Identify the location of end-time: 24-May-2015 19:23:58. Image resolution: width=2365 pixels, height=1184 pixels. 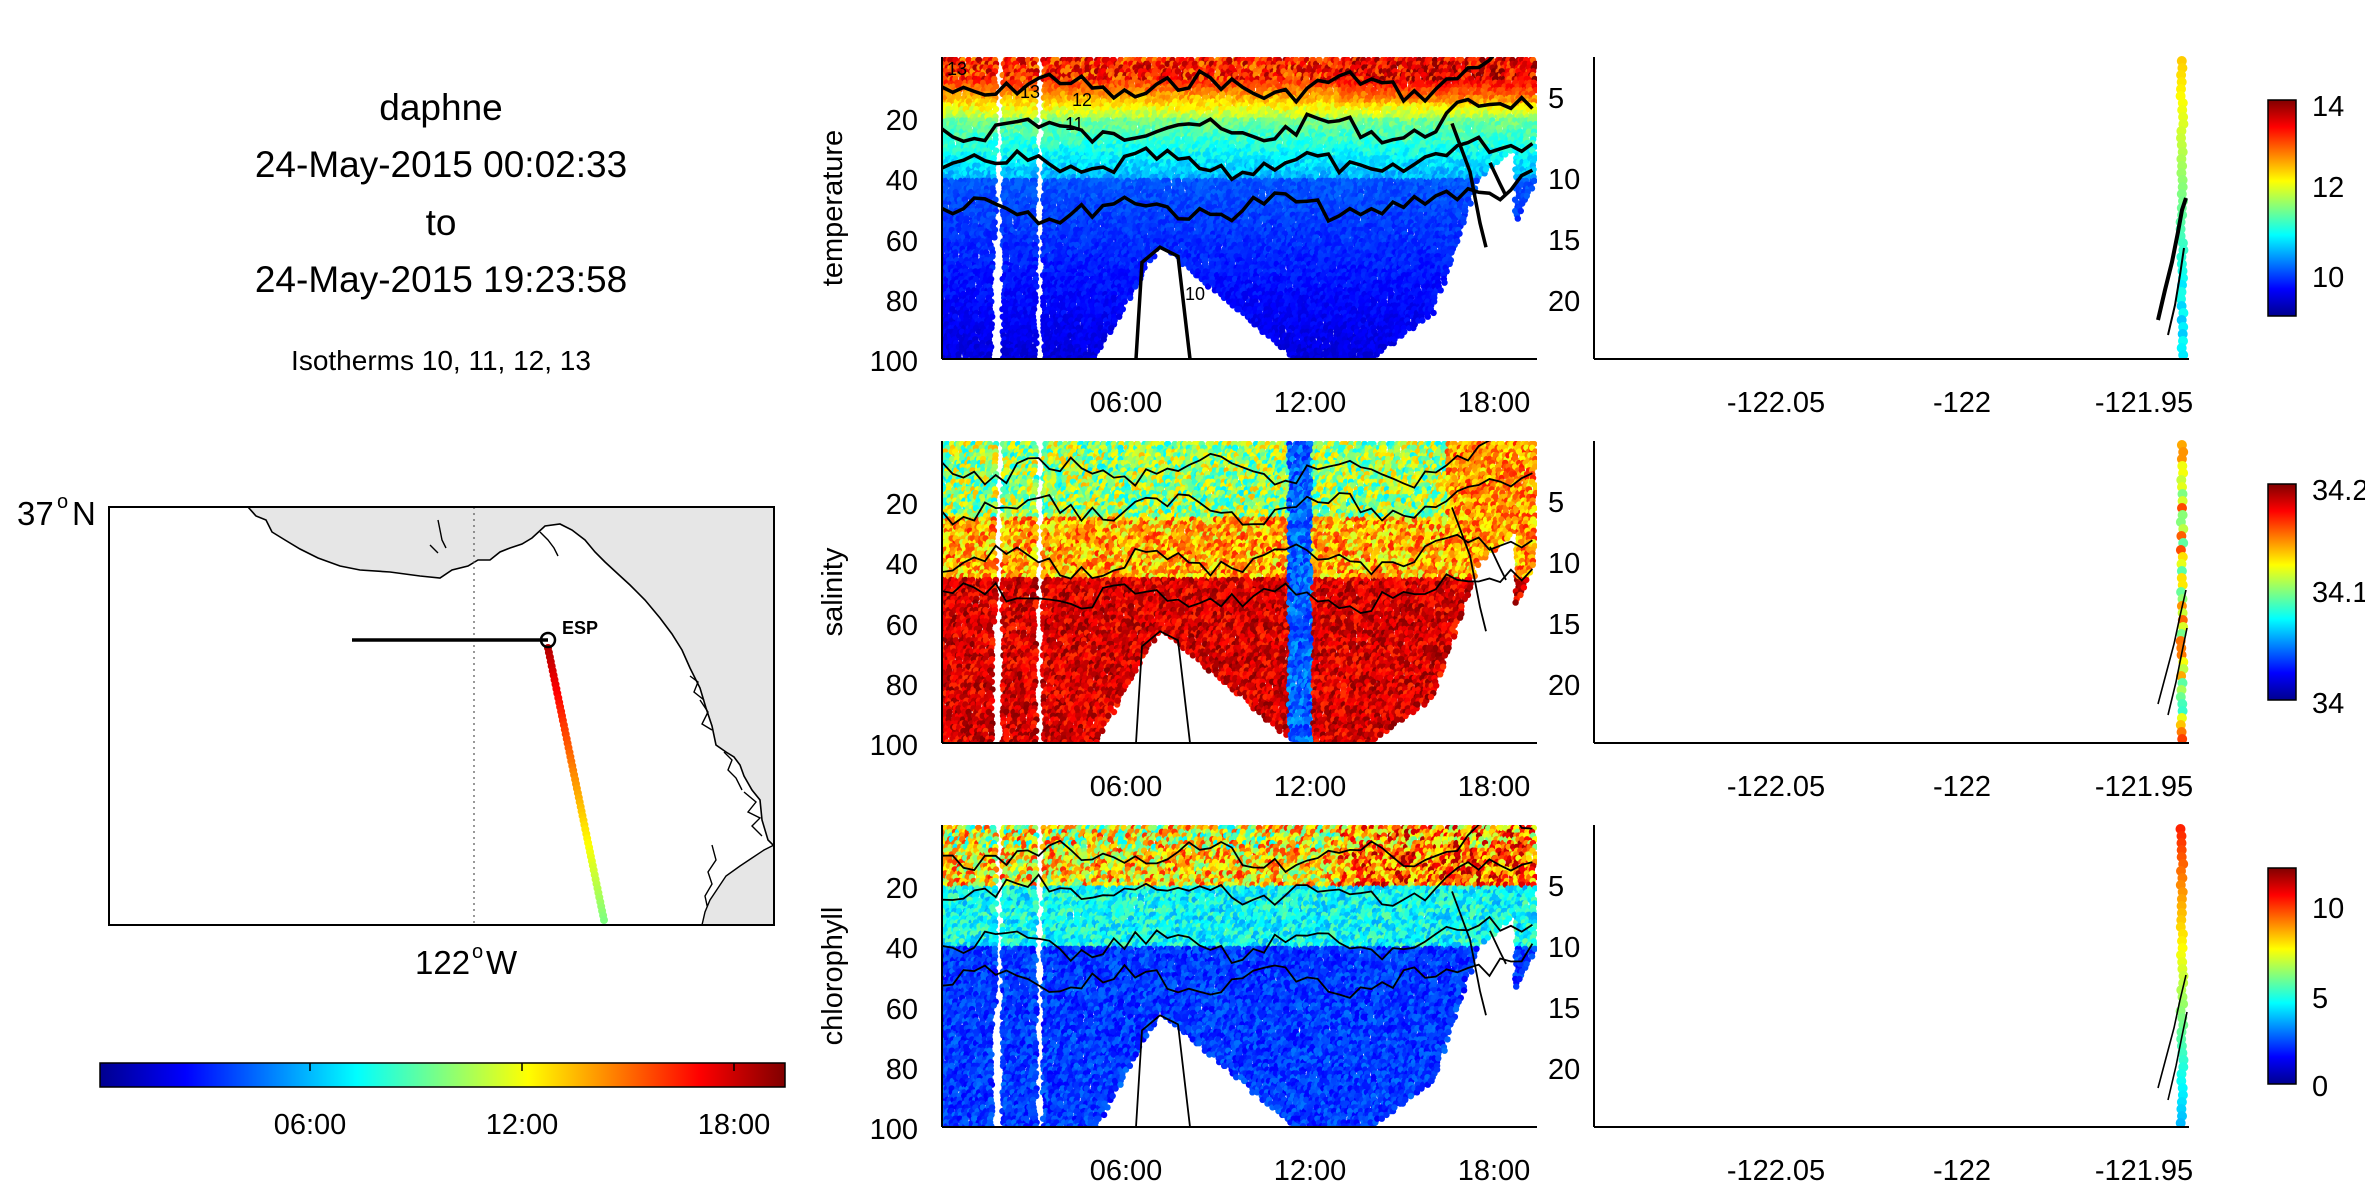
(441, 279).